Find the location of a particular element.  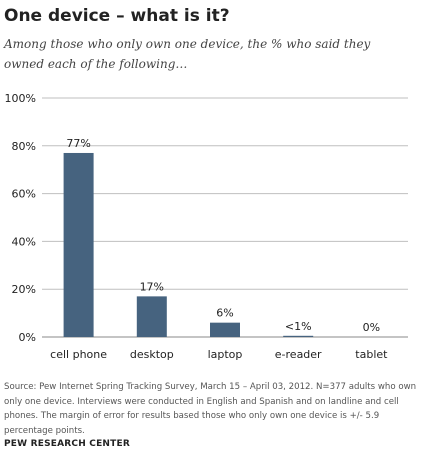

y-tick-label: 40% is located at coordinates (24, 241).